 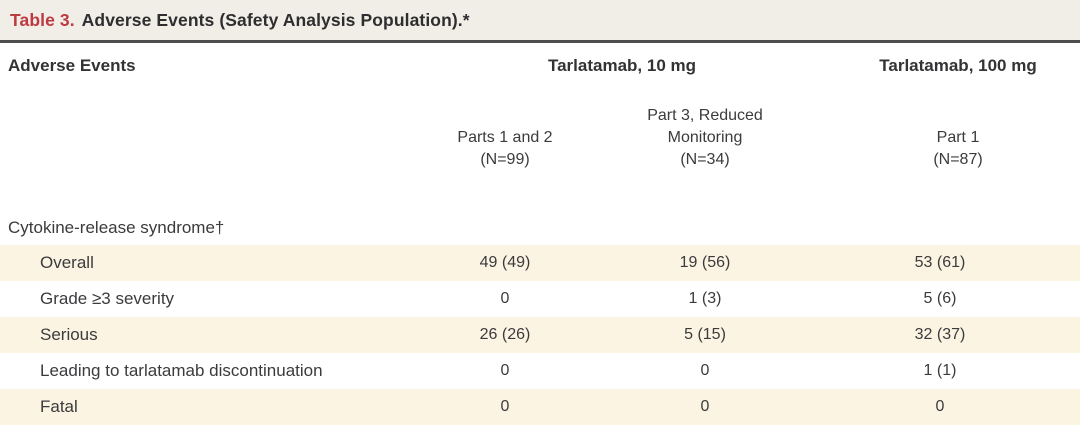 I want to click on table-row-serious: Serious 26 (26) 5 (15) 32 (37), so click(x=540, y=335).